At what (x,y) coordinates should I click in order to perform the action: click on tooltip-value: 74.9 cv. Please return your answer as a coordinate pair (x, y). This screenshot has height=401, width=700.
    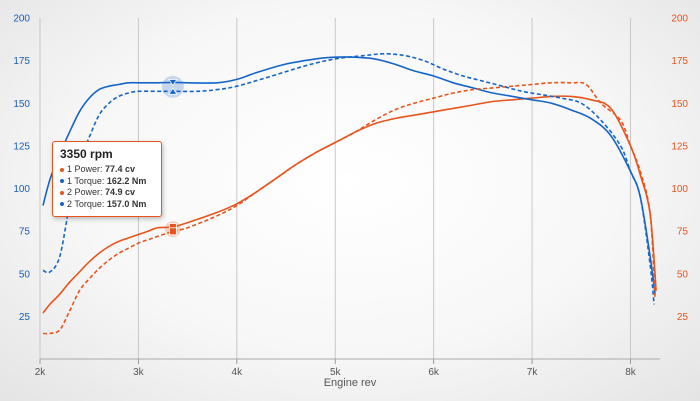
    Looking at the image, I should click on (120, 192).